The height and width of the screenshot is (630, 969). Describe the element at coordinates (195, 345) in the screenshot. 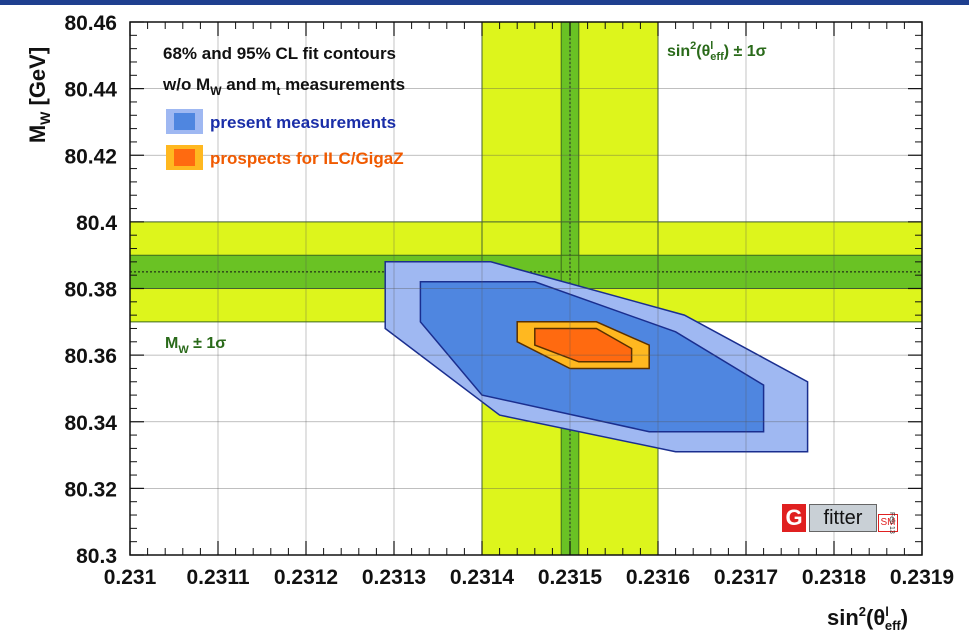

I see `y-band-label: MW ± 1σ` at that location.